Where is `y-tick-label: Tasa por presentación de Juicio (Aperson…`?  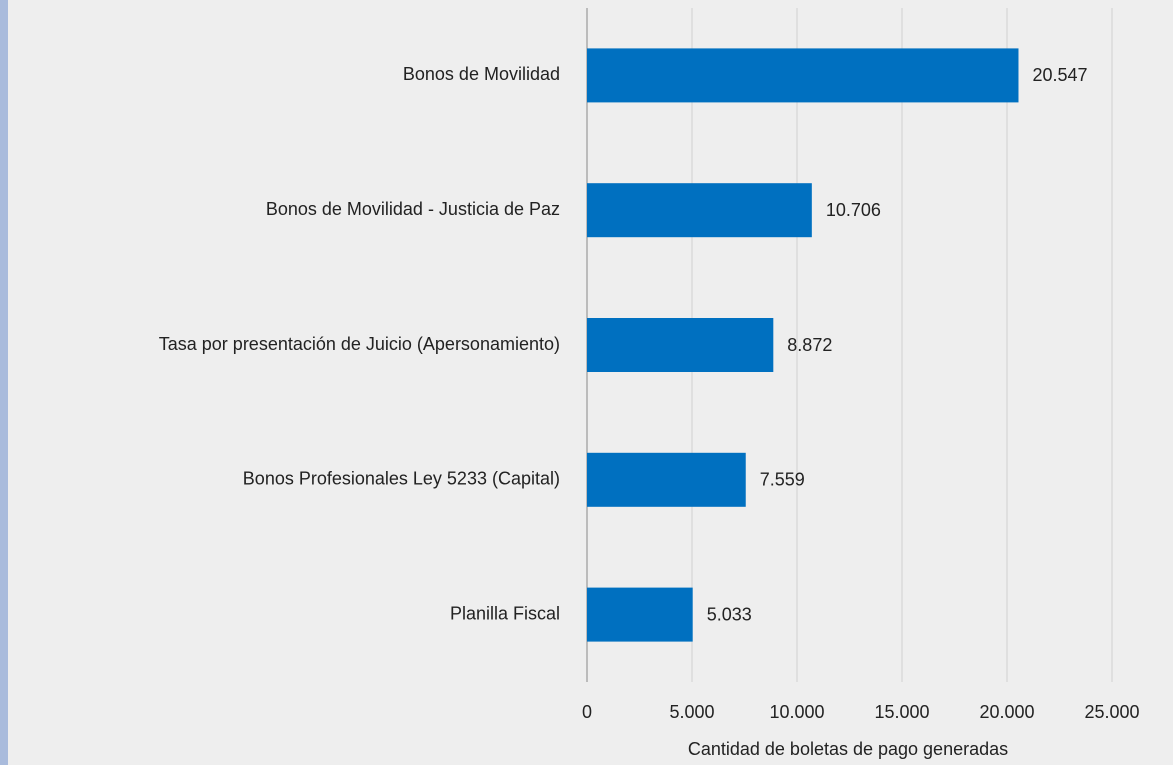 y-tick-label: Tasa por presentación de Juicio (Aperson… is located at coordinates (359, 344).